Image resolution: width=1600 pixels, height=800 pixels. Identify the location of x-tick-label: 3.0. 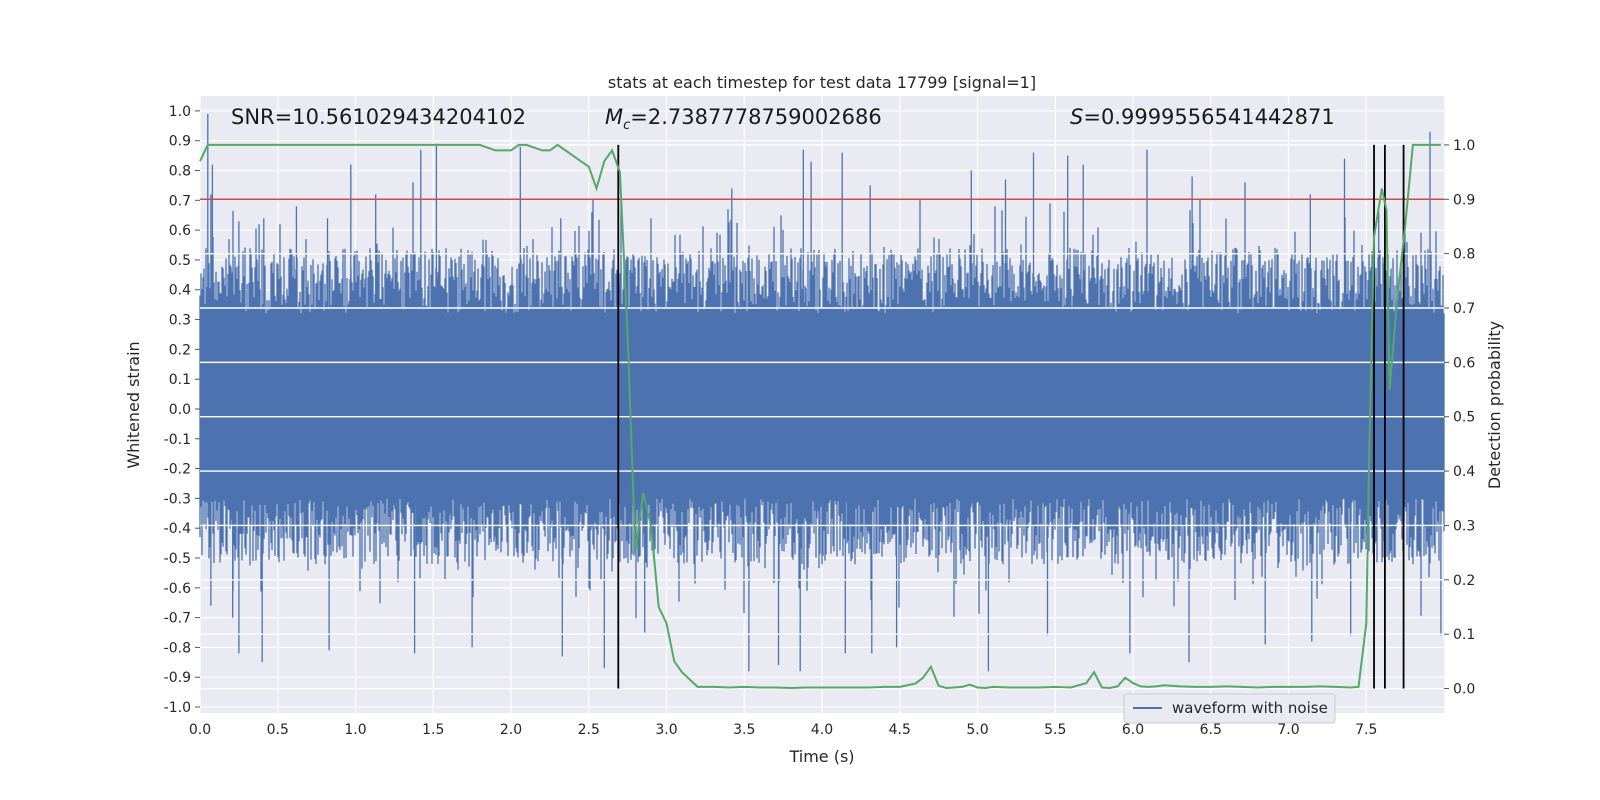
(666, 730).